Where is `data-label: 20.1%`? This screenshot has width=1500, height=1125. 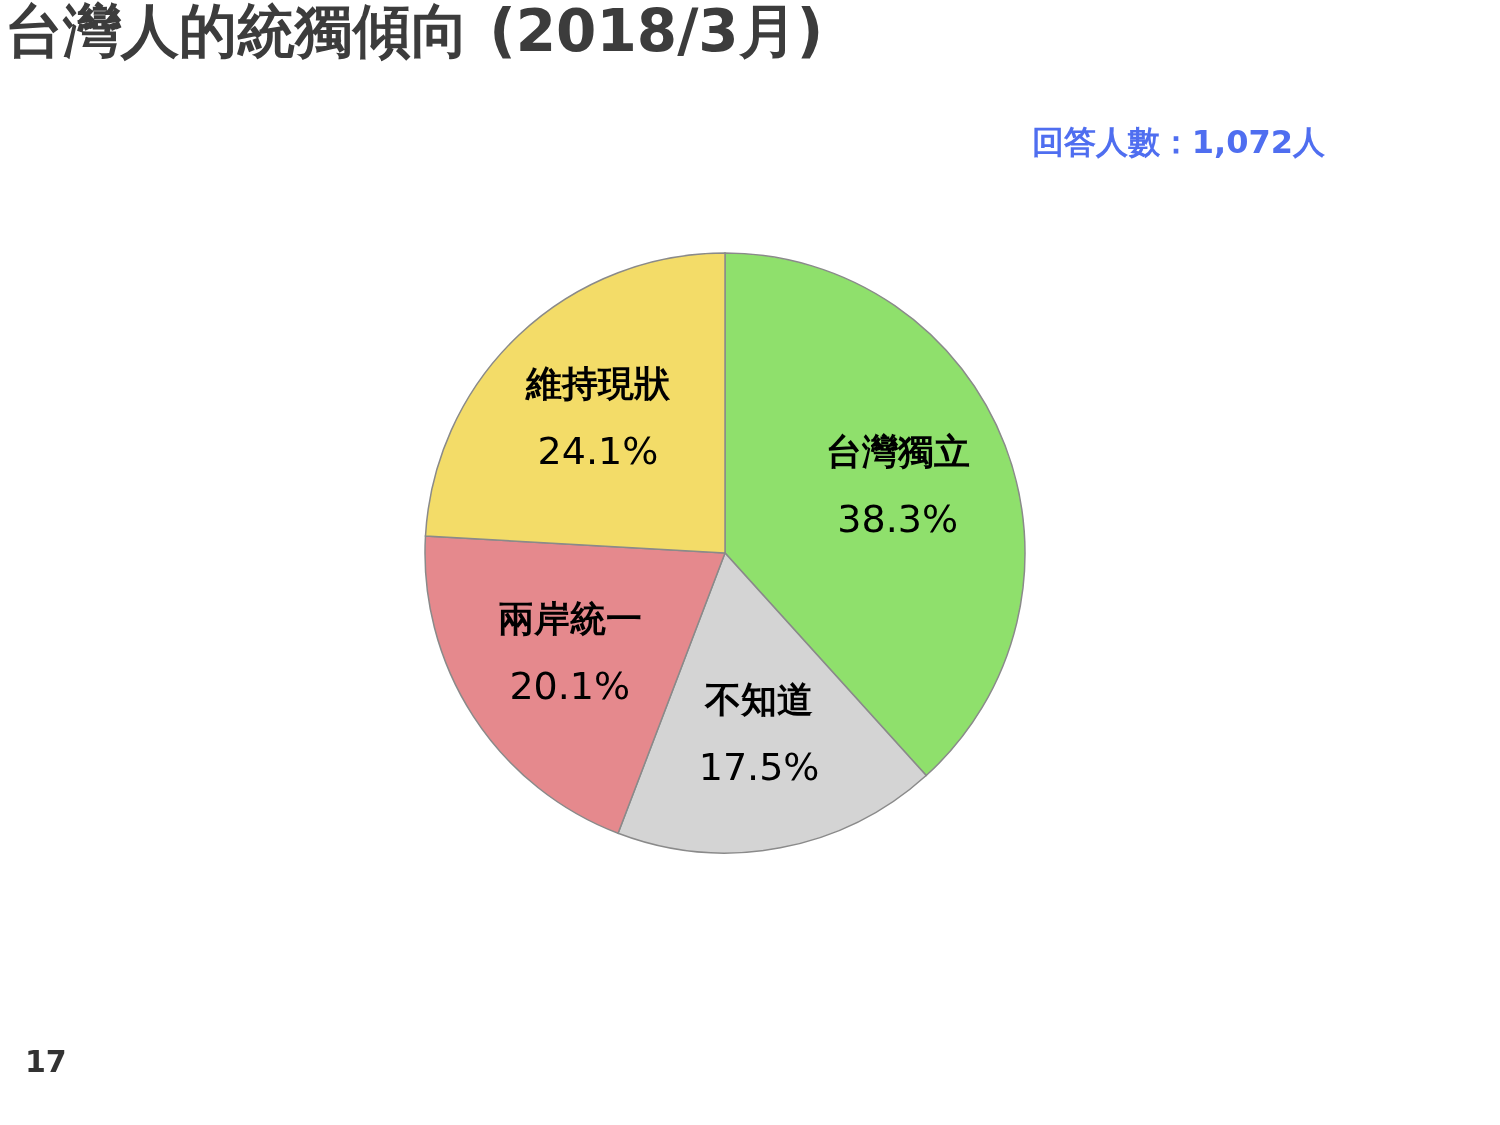
data-label: 20.1% is located at coordinates (570, 685).